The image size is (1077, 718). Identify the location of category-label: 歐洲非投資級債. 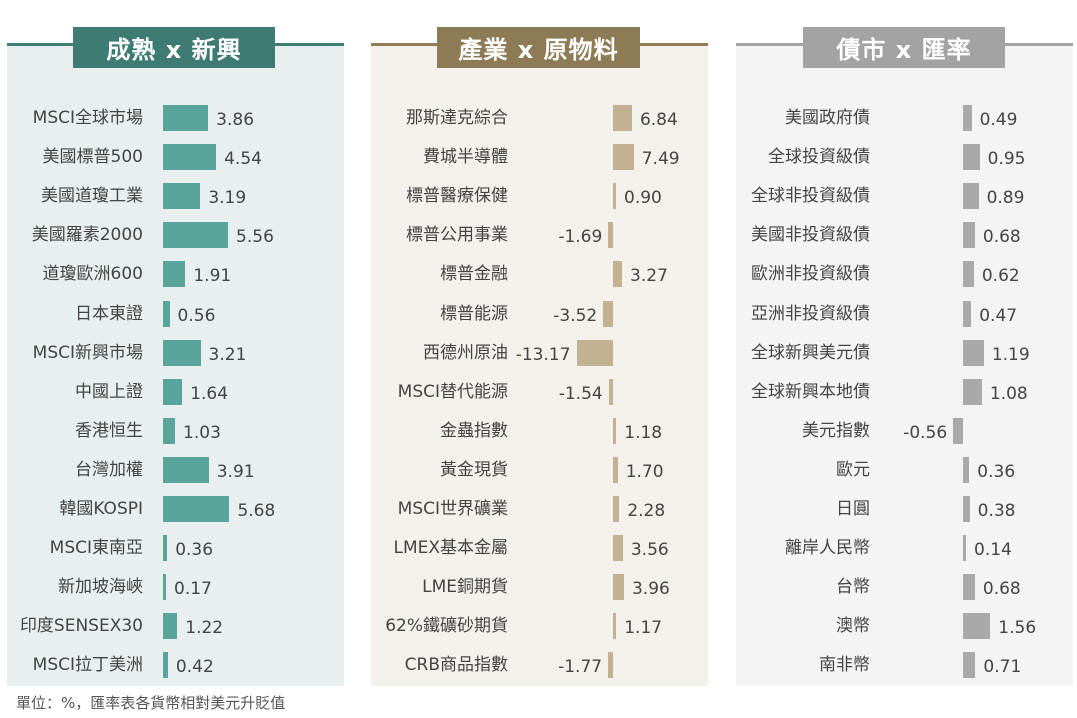
(810, 274).